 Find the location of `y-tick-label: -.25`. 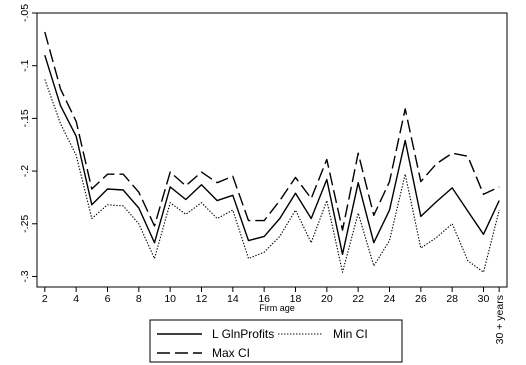

y-tick-label: -.25 is located at coordinates (25, 224).